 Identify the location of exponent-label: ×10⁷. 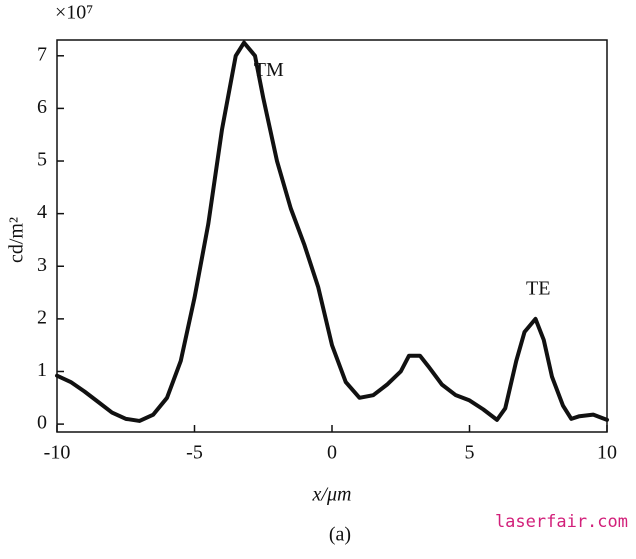
(74, 13).